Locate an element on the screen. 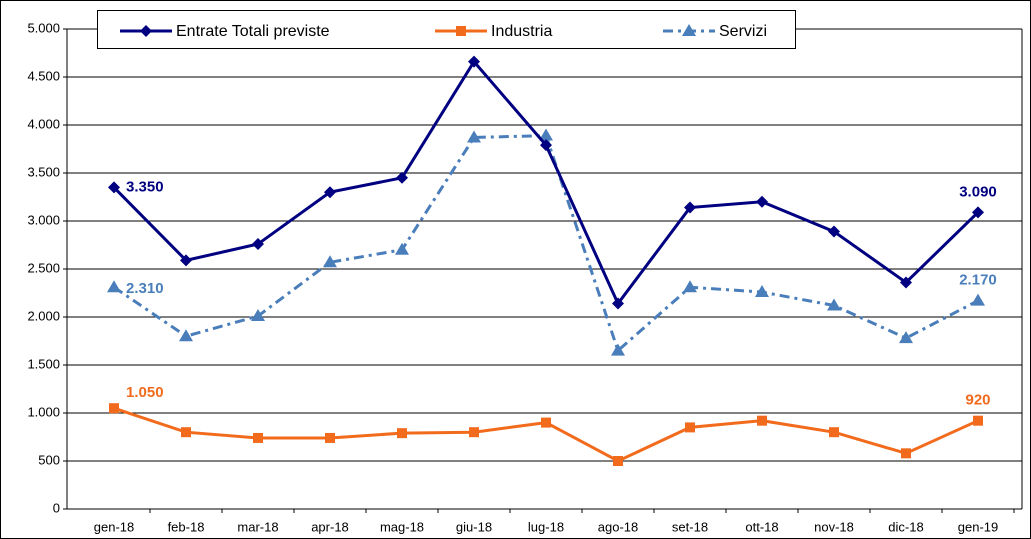  legend-label: Industria is located at coordinates (521, 31).